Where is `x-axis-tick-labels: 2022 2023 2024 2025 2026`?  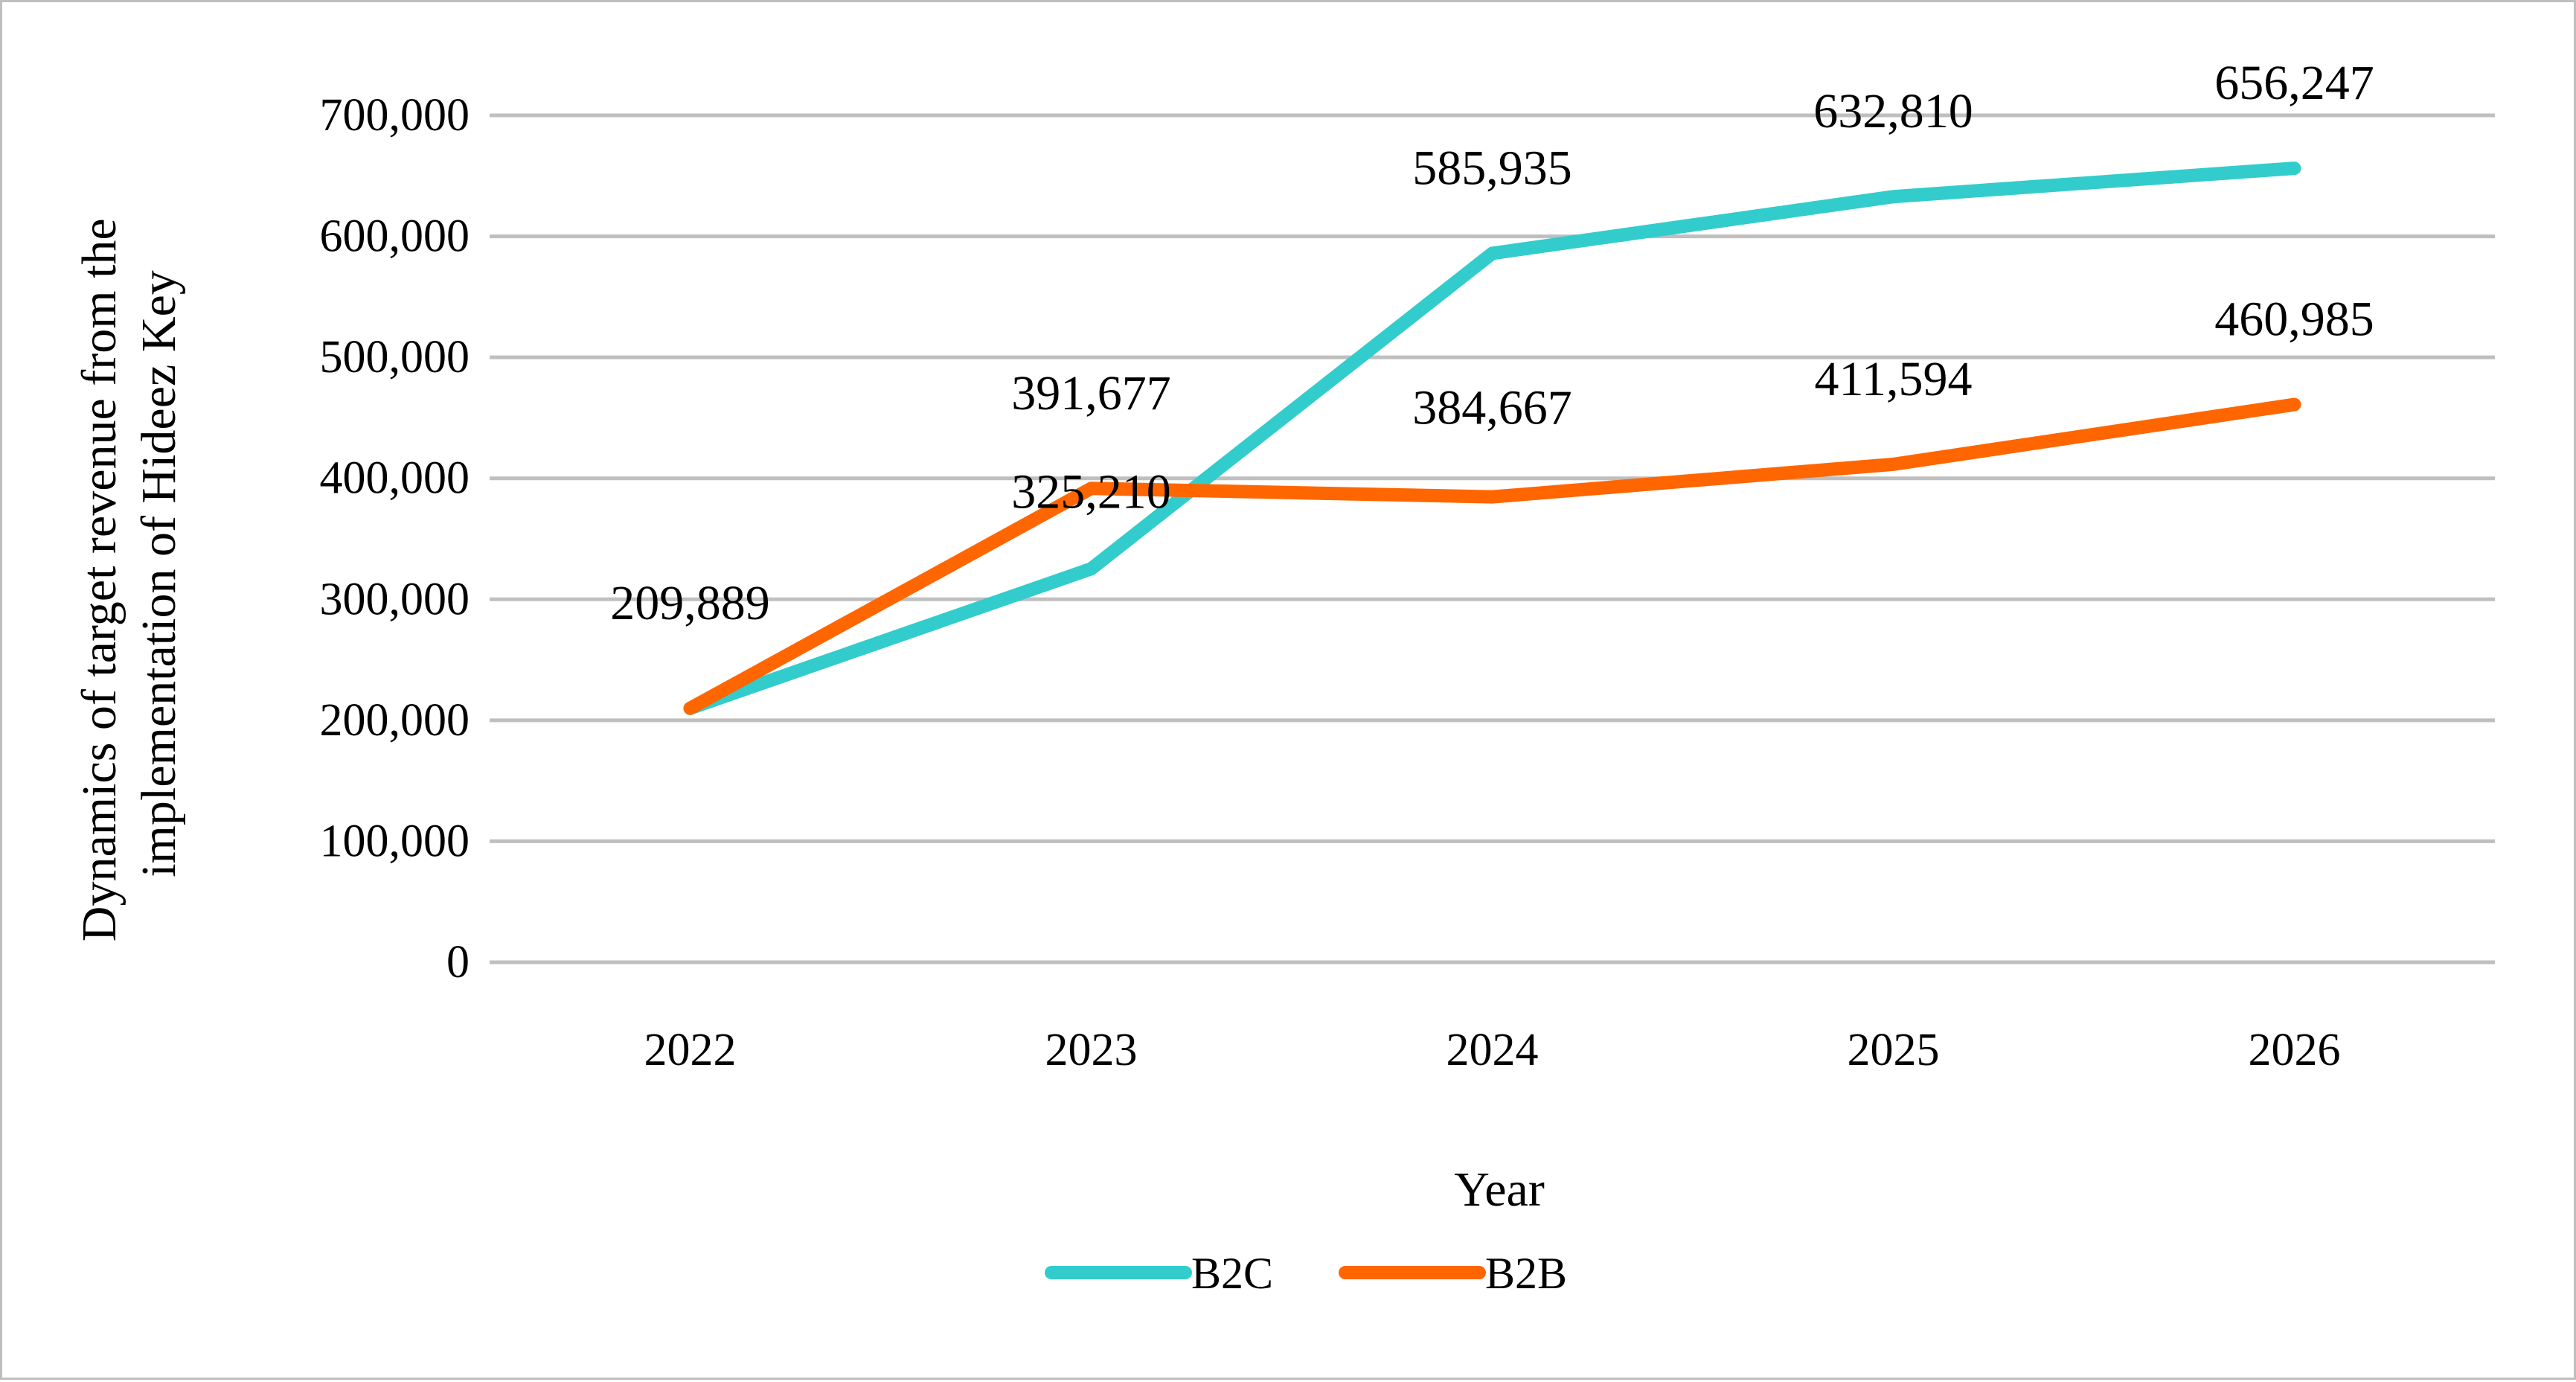 x-axis-tick-labels: 2022 2023 2024 2025 2026 is located at coordinates (1493, 1050).